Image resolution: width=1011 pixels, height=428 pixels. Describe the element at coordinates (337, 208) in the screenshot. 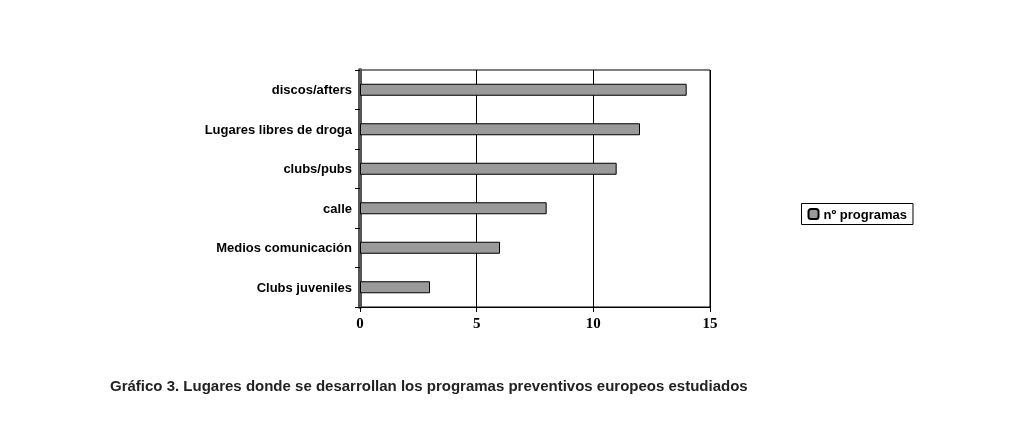

I see `y-tick-label: calle` at that location.